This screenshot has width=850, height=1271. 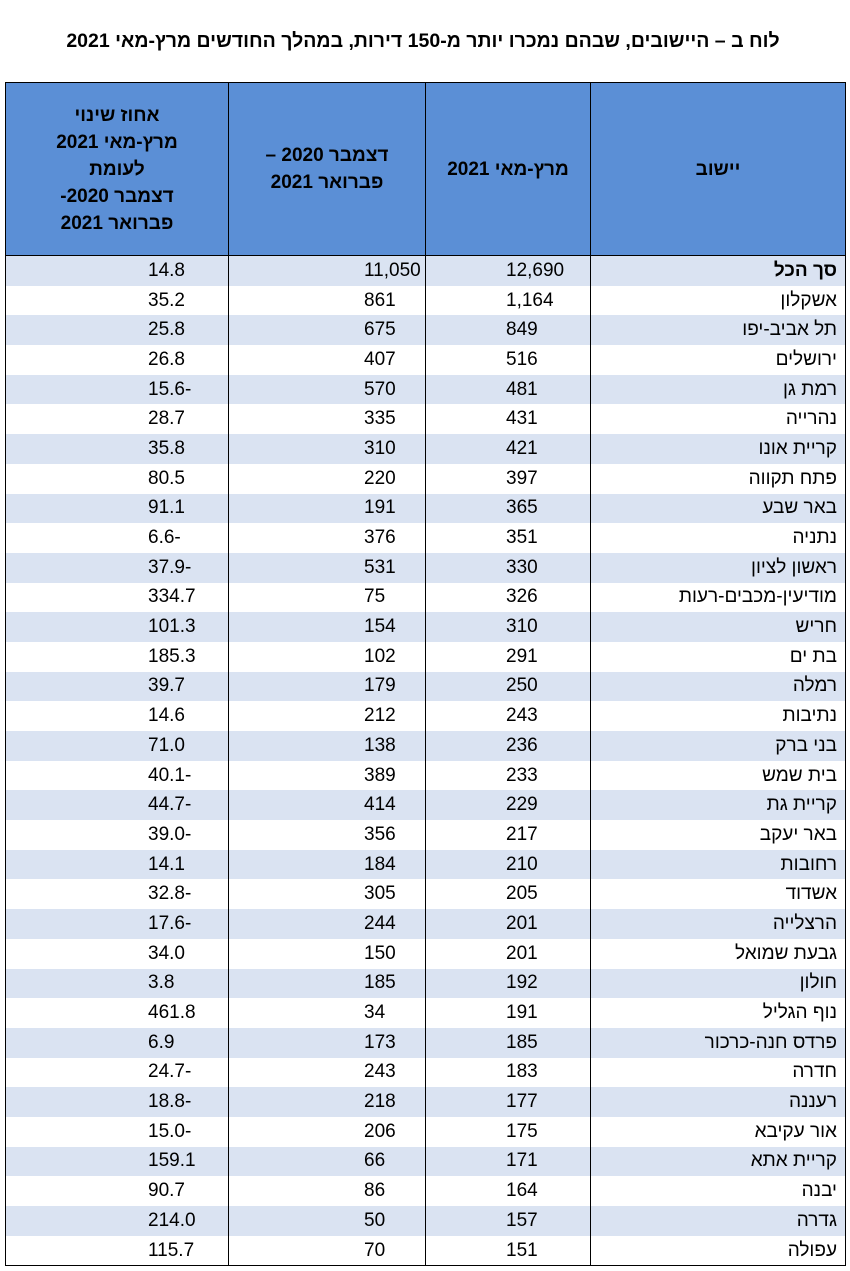 What do you see at coordinates (327, 419) in the screenshot?
I see `value-cell: 335` at bounding box center [327, 419].